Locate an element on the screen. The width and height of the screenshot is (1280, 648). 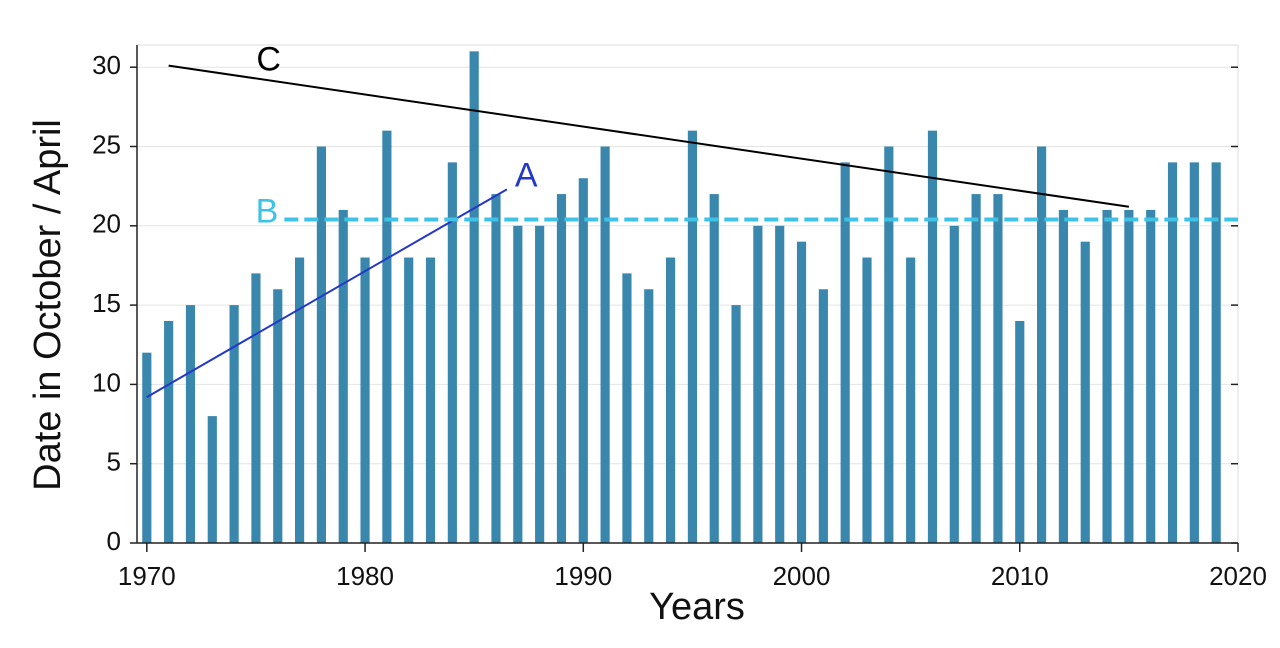
y-axis-label: Date in October / April is located at coordinates (48, 305).